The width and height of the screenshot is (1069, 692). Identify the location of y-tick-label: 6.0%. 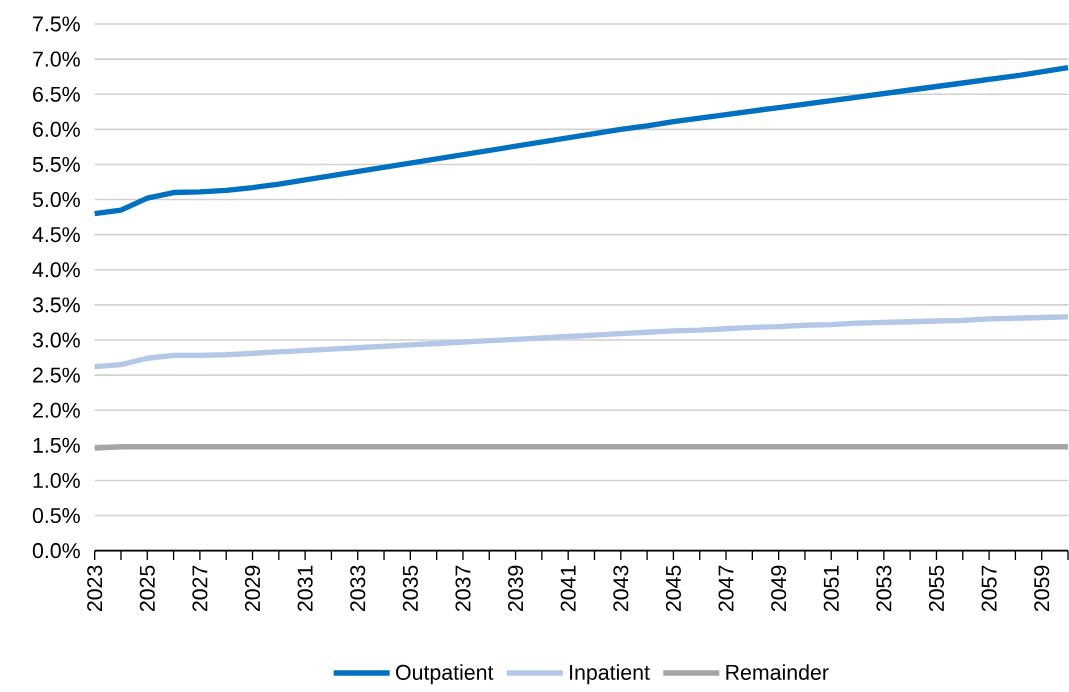
(56, 129).